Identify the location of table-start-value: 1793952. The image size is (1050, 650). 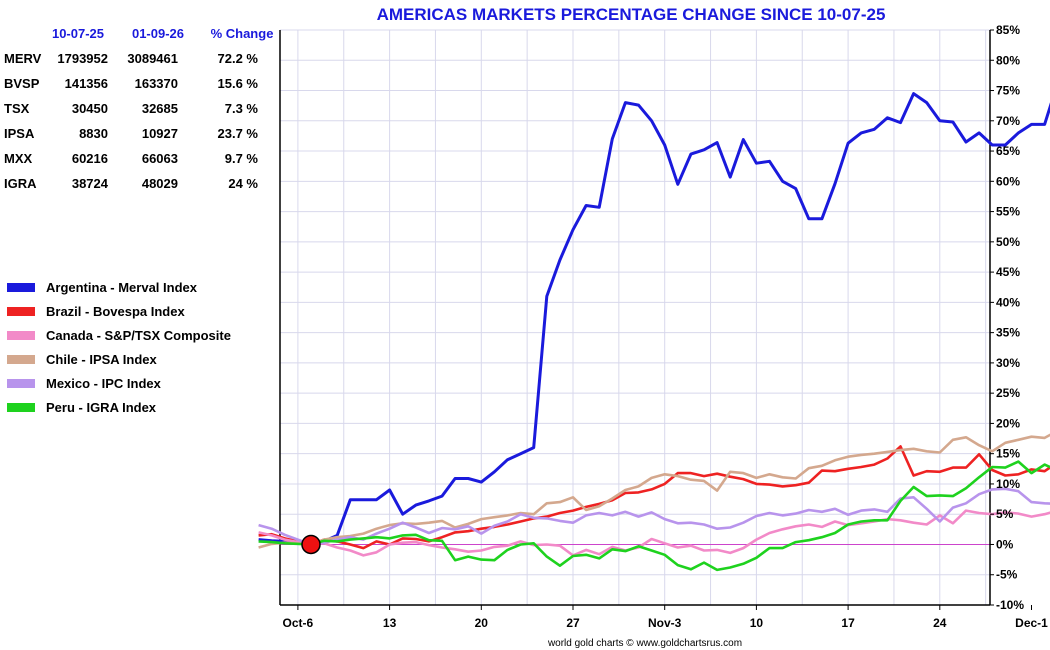
(82, 58).